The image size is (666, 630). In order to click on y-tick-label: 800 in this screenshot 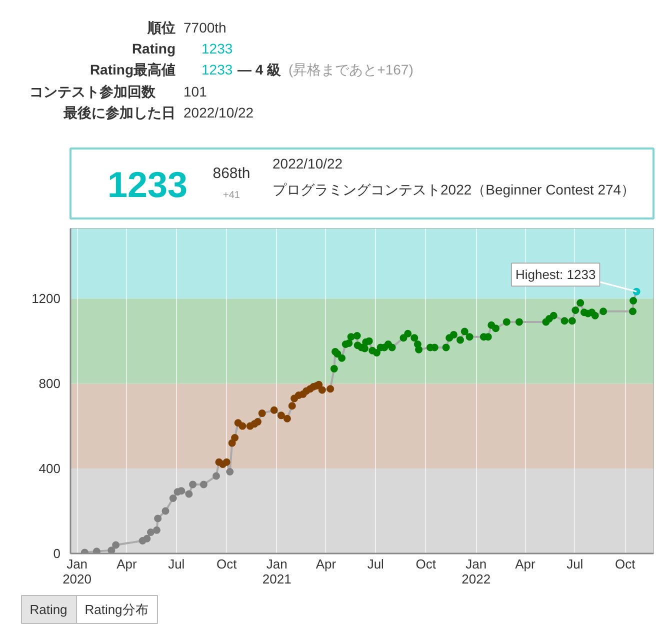, I will do `click(49, 384)`.